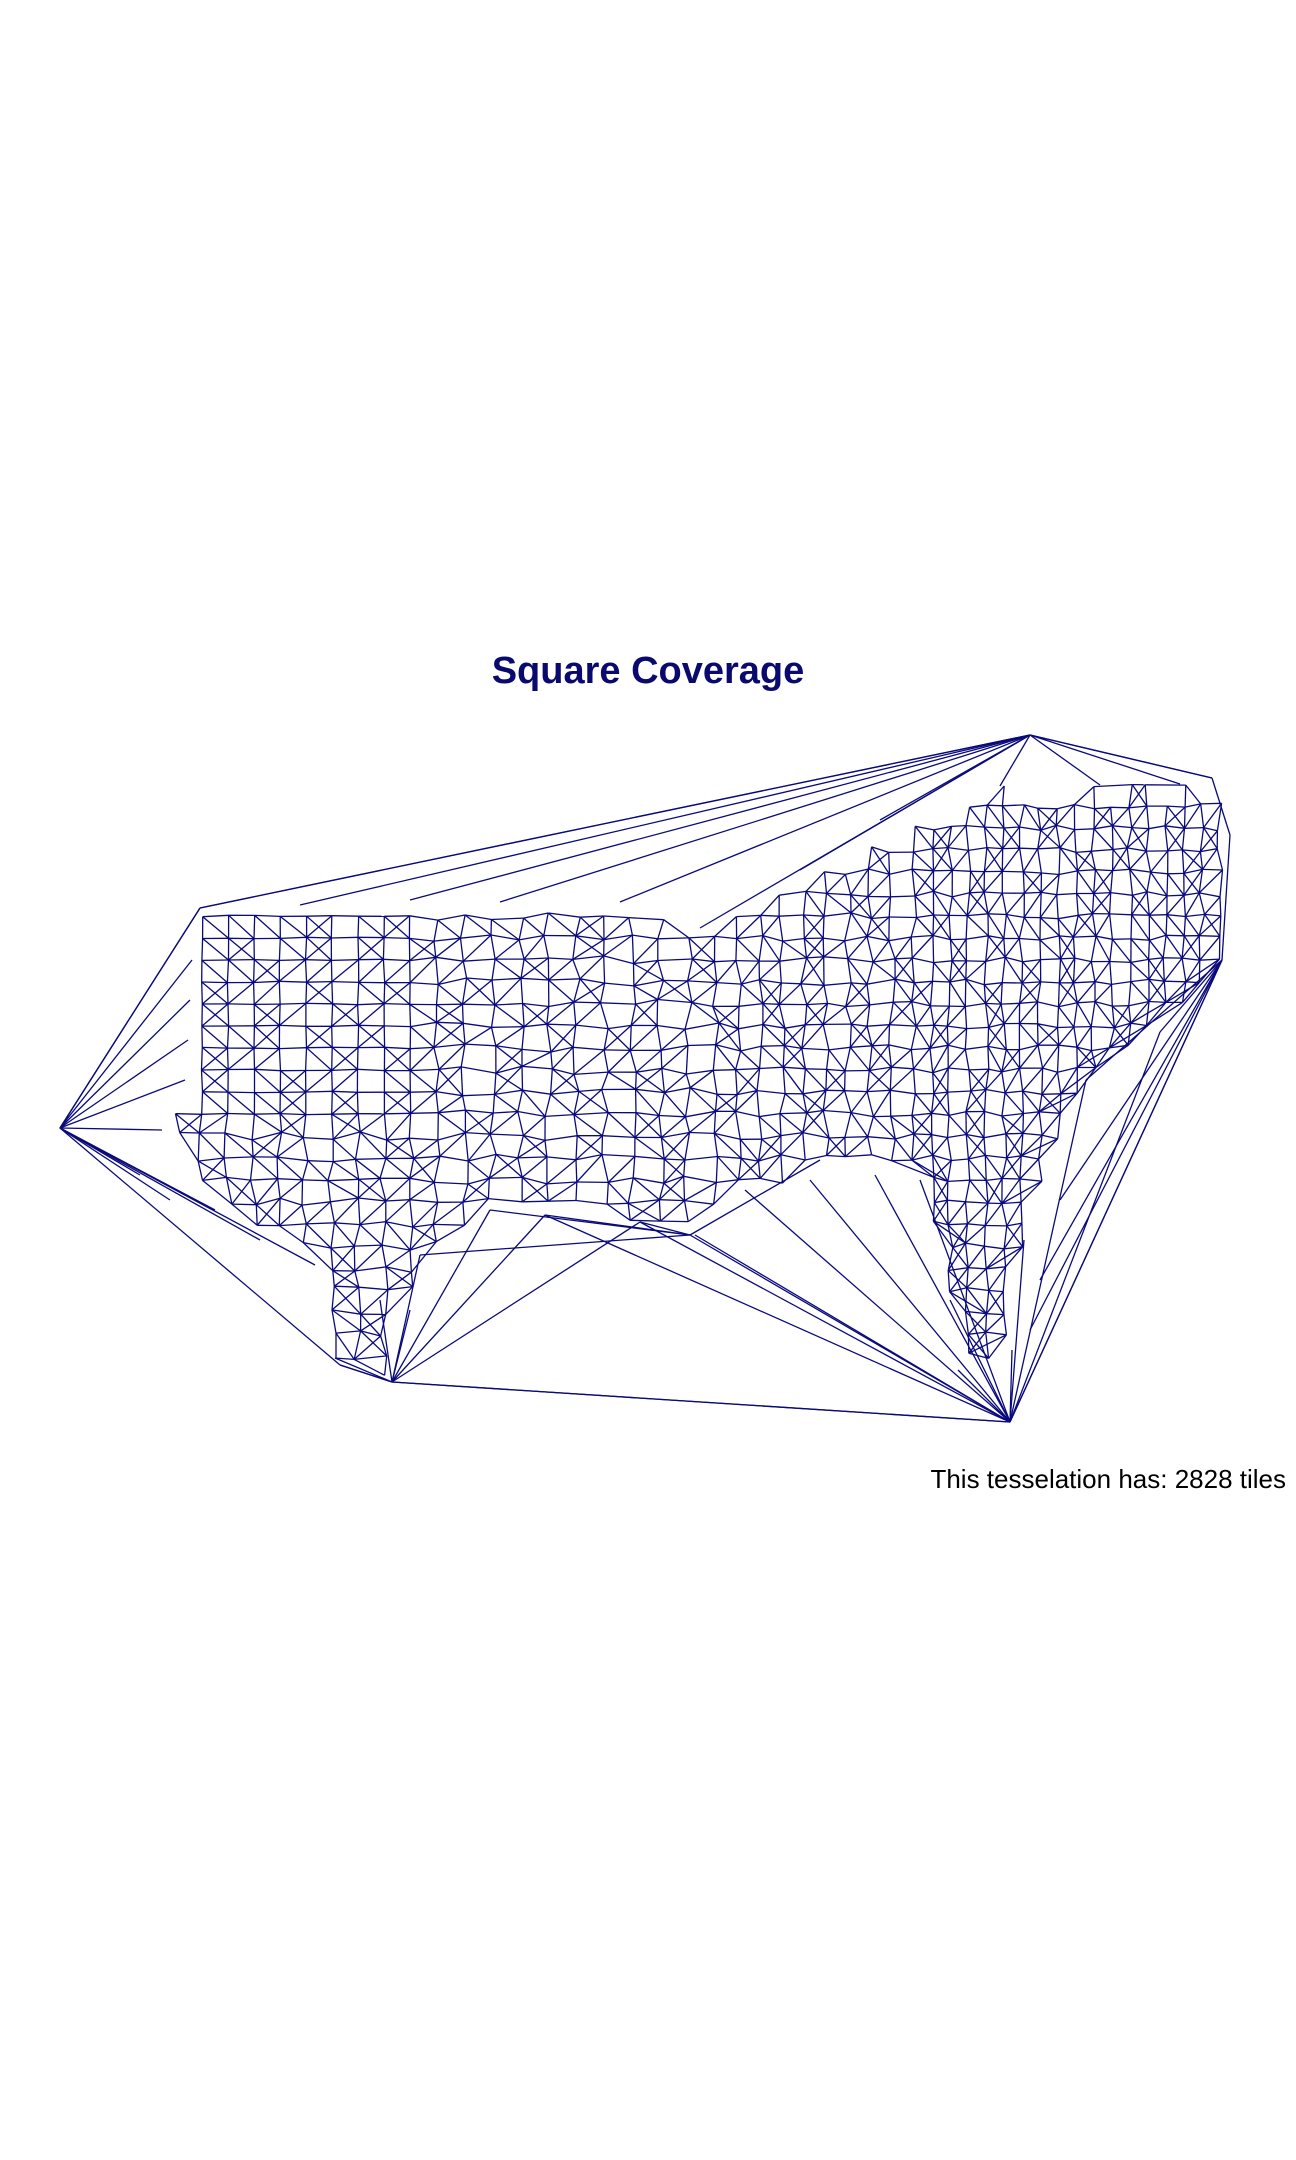 This screenshot has height=2160, width=1296. What do you see at coordinates (366, 1373) in the screenshot?
I see `hull-edge` at bounding box center [366, 1373].